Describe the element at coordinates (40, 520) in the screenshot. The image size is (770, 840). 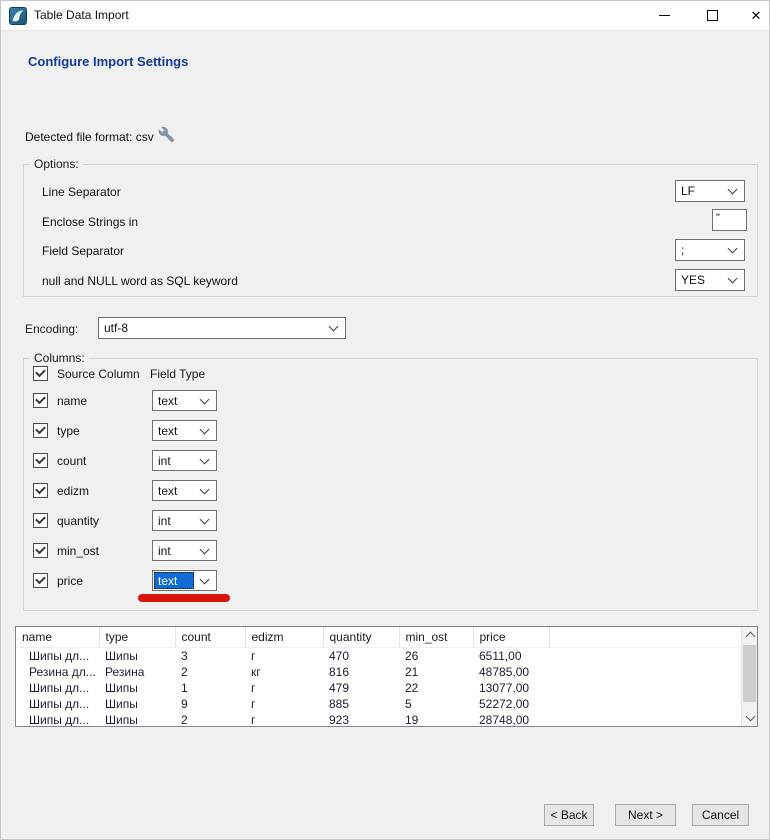
I see `column-checkbox-quantity` at that location.